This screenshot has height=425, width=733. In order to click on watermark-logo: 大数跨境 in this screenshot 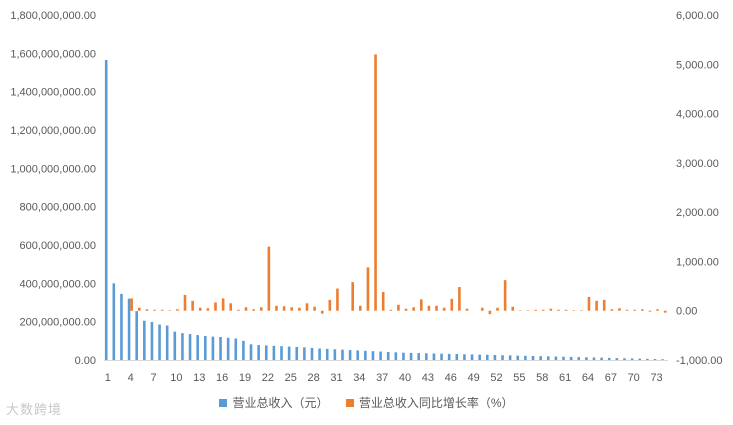, I will do `click(34, 409)`.